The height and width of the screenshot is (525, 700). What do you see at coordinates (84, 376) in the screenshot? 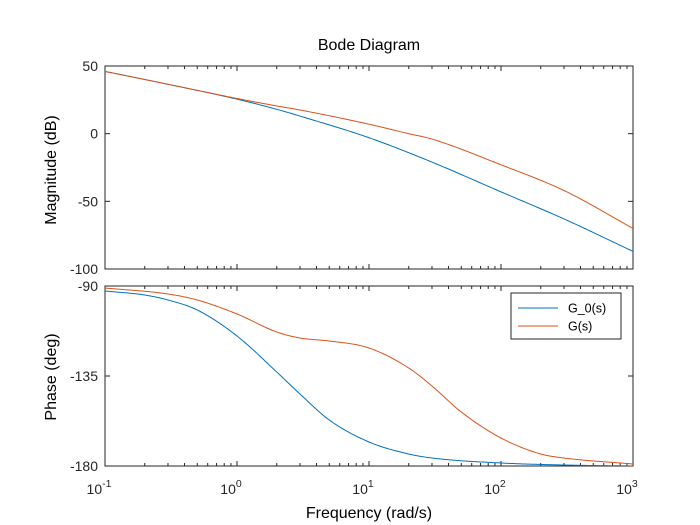
I see `phase-y-tick-label: -135` at bounding box center [84, 376].